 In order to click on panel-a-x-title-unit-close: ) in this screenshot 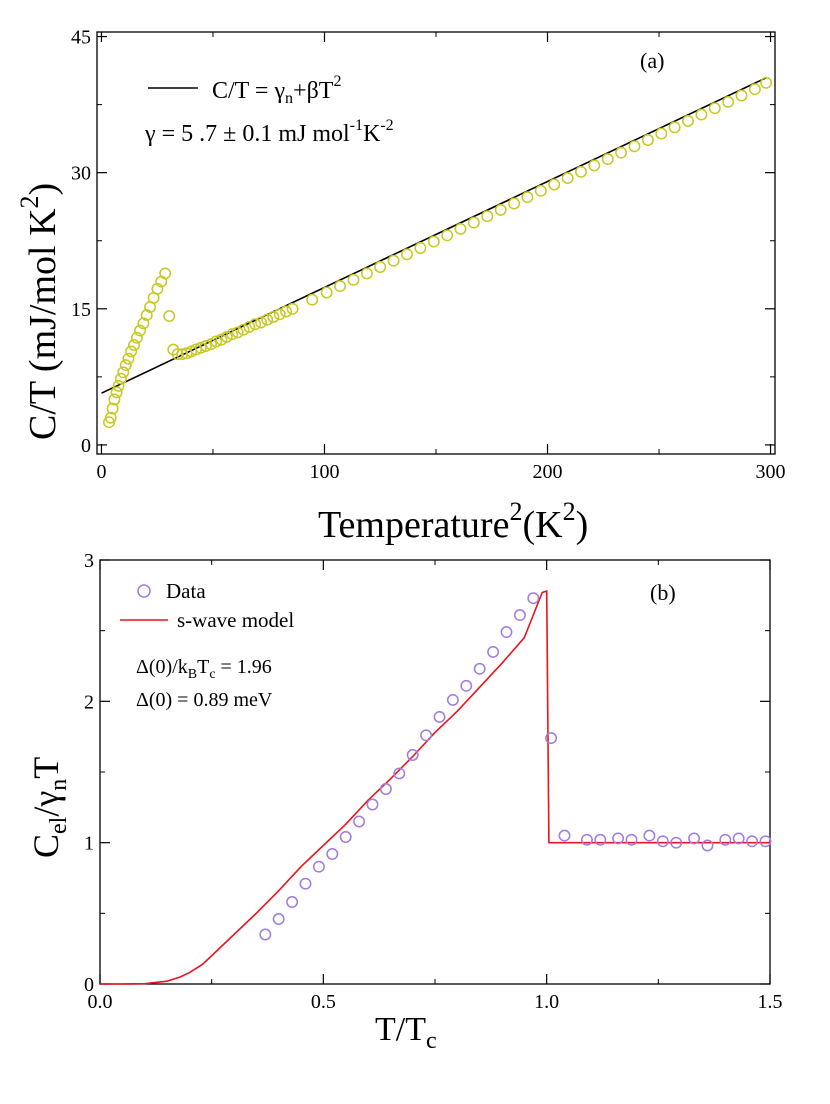, I will do `click(582, 525)`.